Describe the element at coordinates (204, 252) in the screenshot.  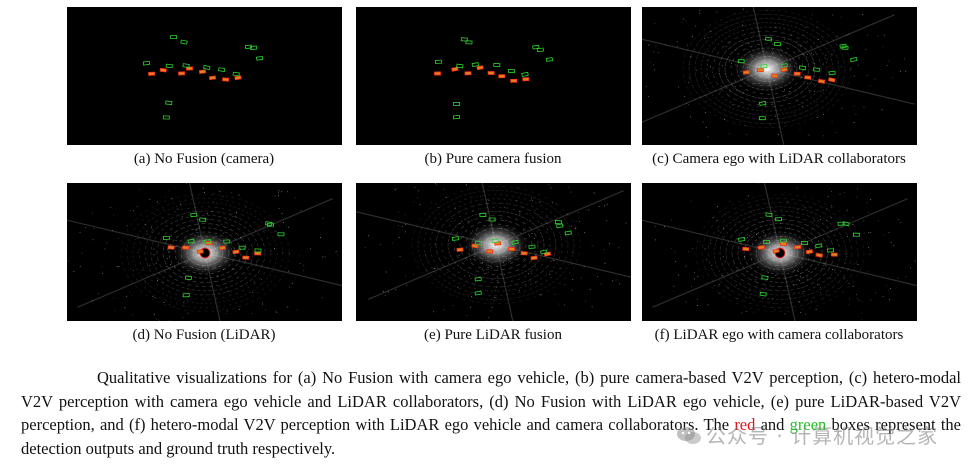
I see `panel-d-image` at that location.